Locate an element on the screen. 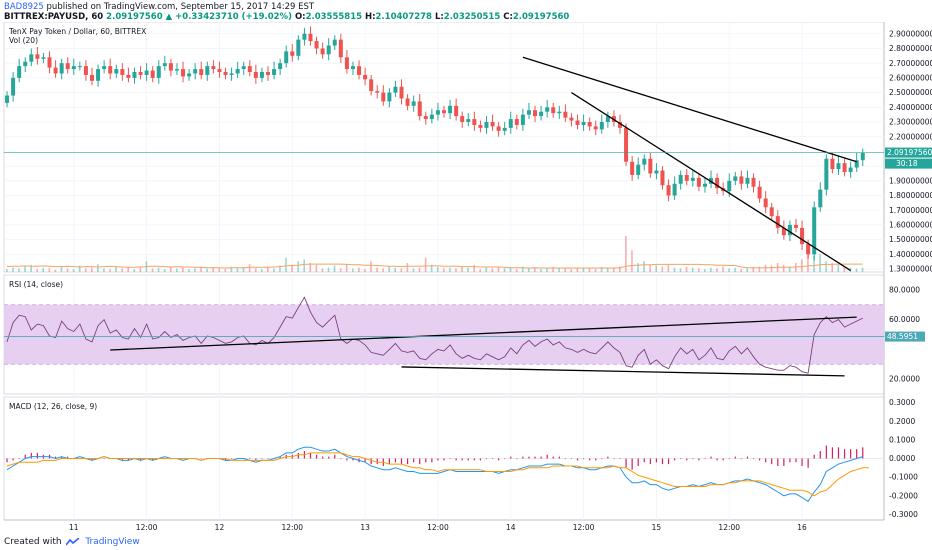 Image resolution: width=932 pixels, height=550 pixels. close-value: 2.09197560 is located at coordinates (541, 17).